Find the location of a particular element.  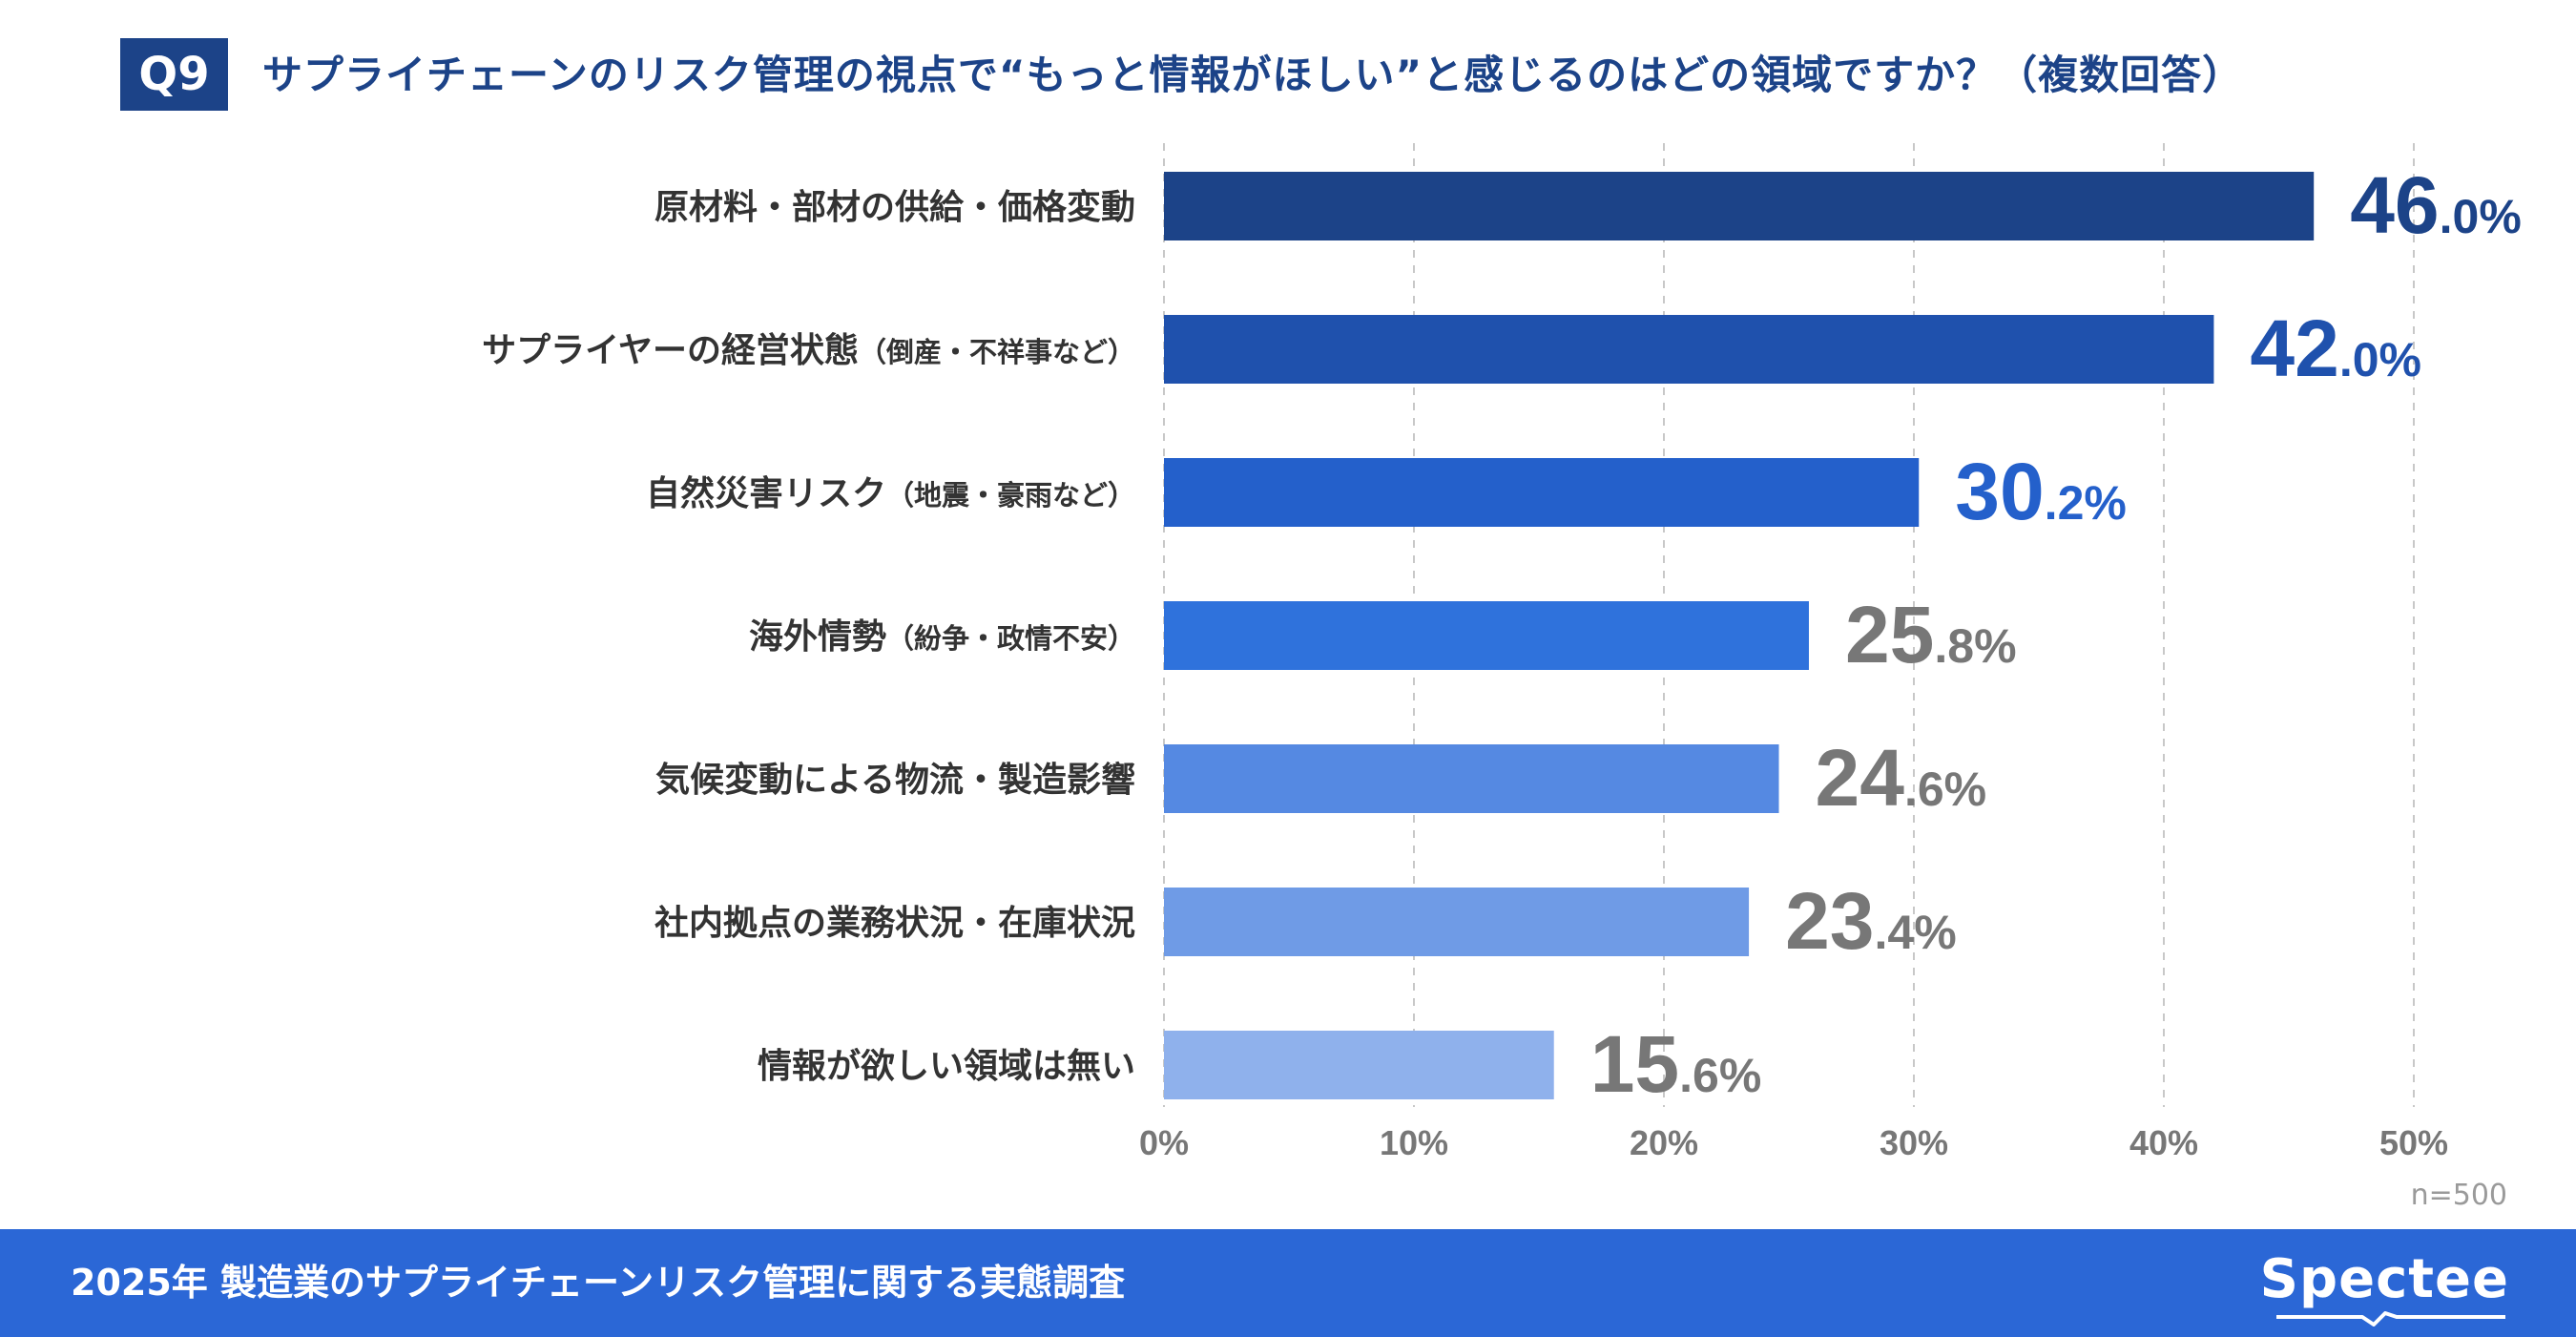

category-label-note: （地震・豪雨など） is located at coordinates (1010, 496).